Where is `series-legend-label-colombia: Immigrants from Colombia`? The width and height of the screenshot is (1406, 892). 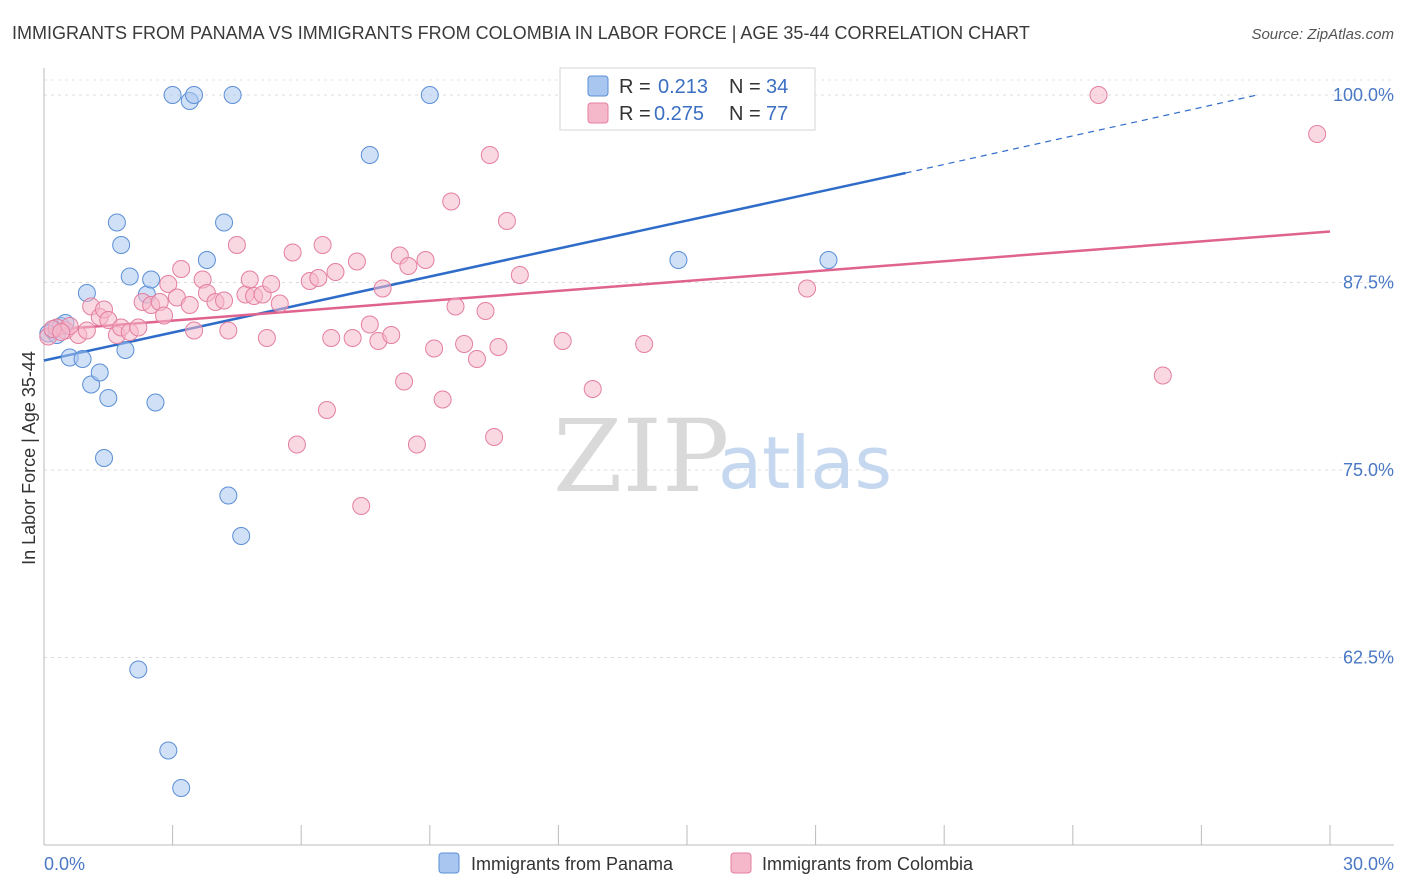
series-legend-label-colombia: Immigrants from Colombia is located at coordinates (868, 864).